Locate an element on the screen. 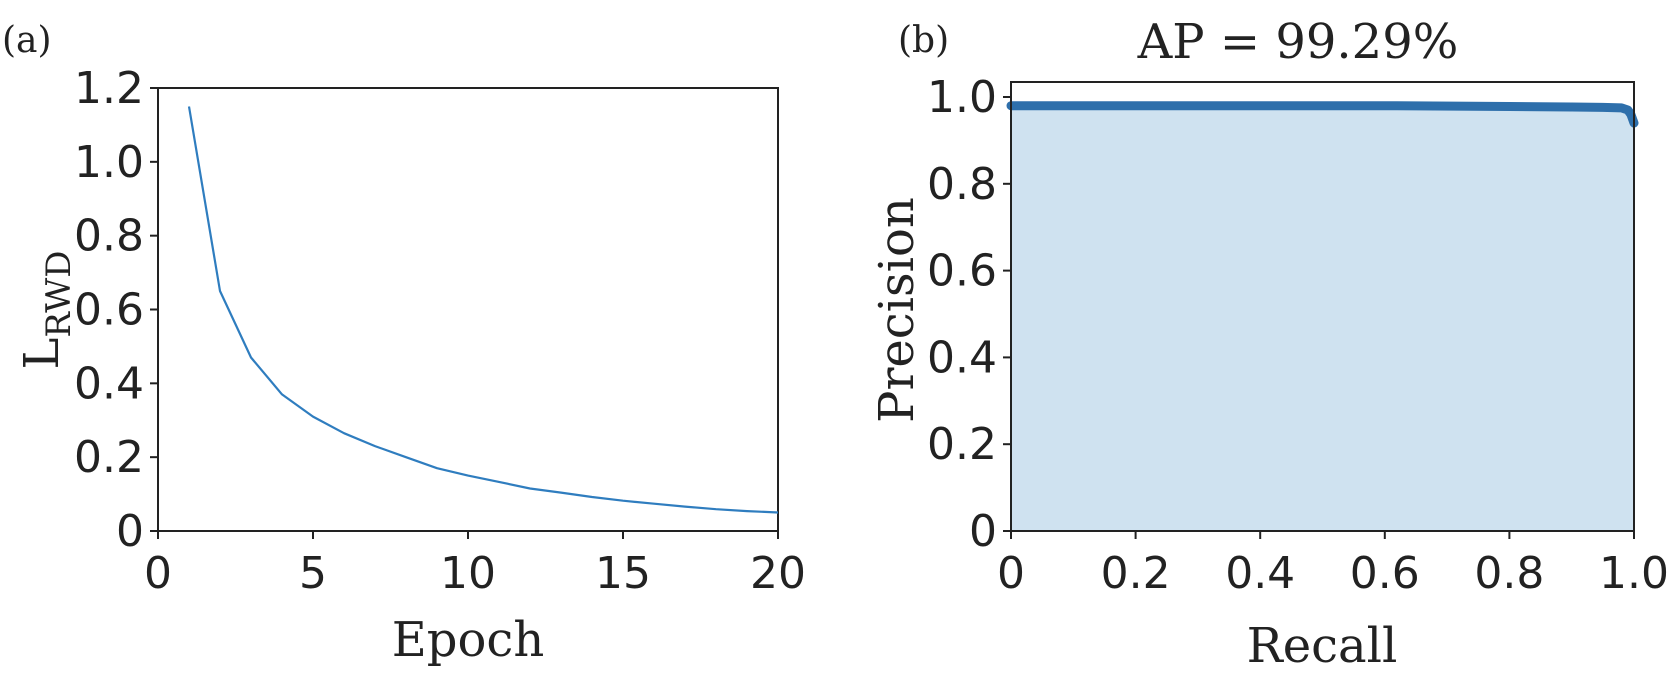 The width and height of the screenshot is (1673, 676). x-tick-label: 10 is located at coordinates (468, 573).